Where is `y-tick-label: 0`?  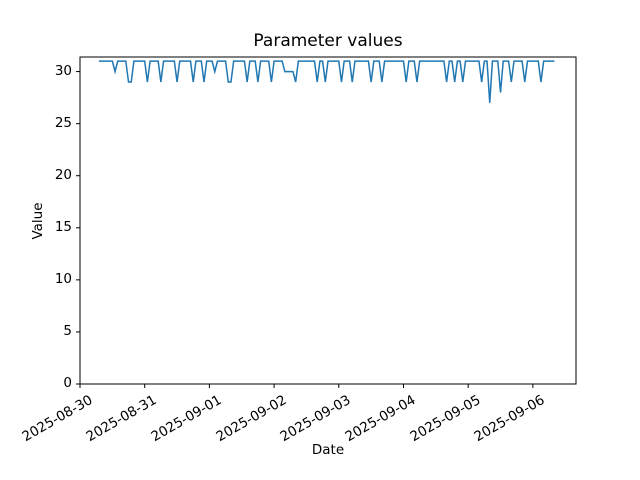 y-tick-label: 0 is located at coordinates (67, 383).